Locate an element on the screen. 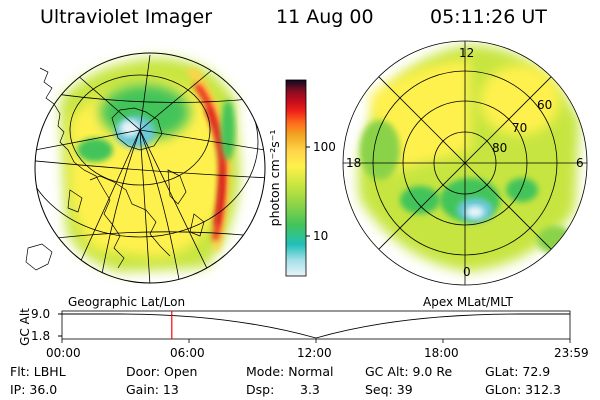 The width and height of the screenshot is (600, 400). date-label: 11 Aug 00 is located at coordinates (325, 17).